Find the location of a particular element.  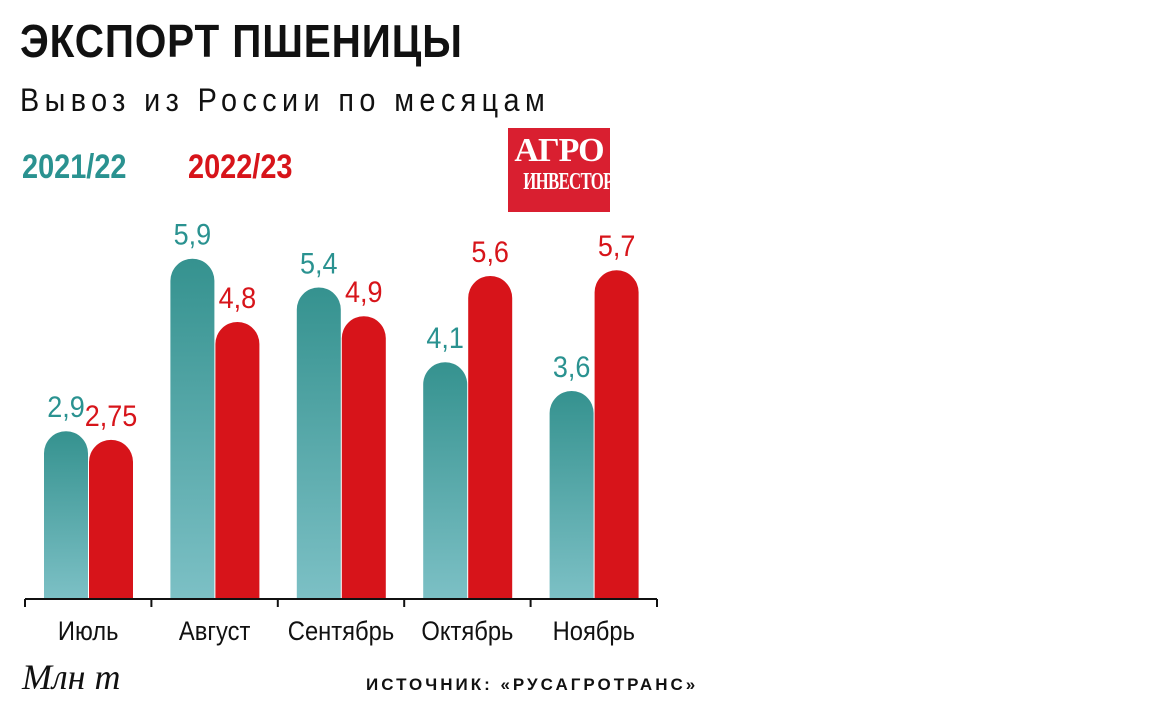

data-label: 2,75 is located at coordinates (111, 417).